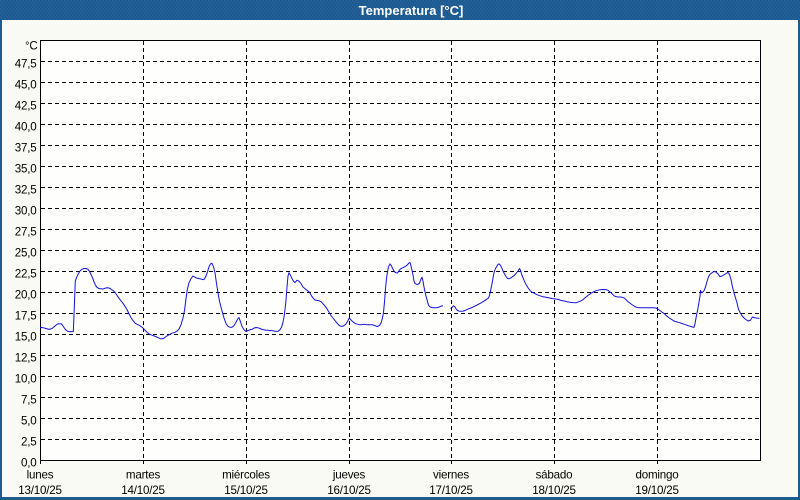 This screenshot has width=800, height=500. I want to click on svg-text: miércoles, so click(246, 475).